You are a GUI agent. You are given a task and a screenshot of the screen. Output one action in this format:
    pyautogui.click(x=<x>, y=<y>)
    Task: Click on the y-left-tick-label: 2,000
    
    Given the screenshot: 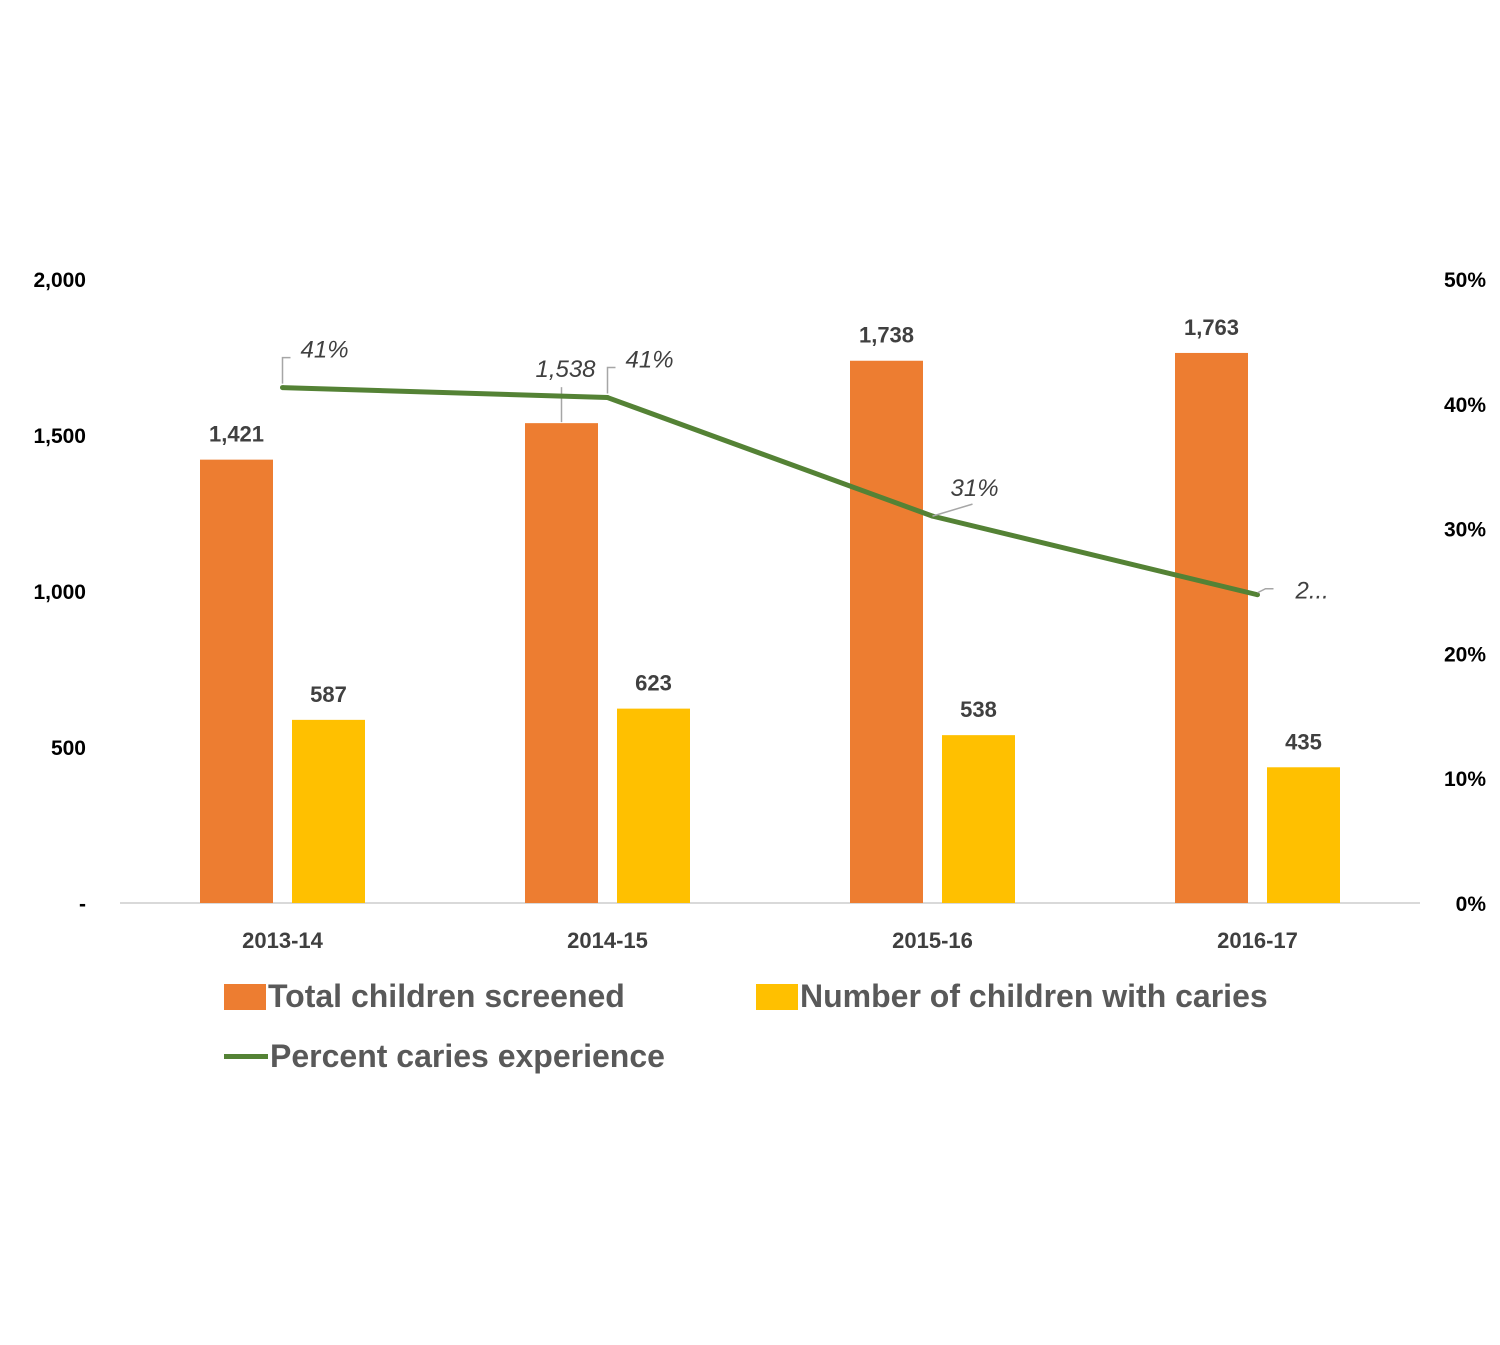 What is the action you would take?
    pyautogui.click(x=59, y=280)
    